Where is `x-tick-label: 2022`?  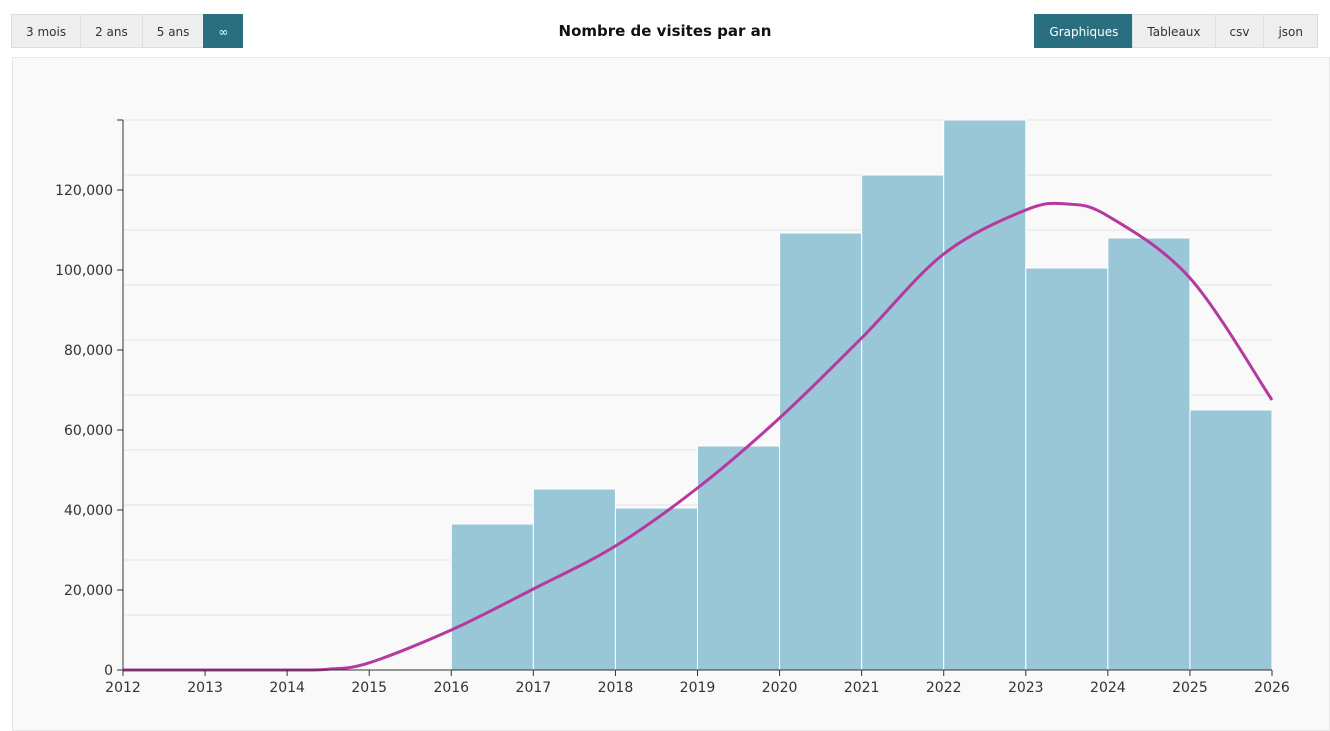 x-tick-label: 2022 is located at coordinates (944, 688).